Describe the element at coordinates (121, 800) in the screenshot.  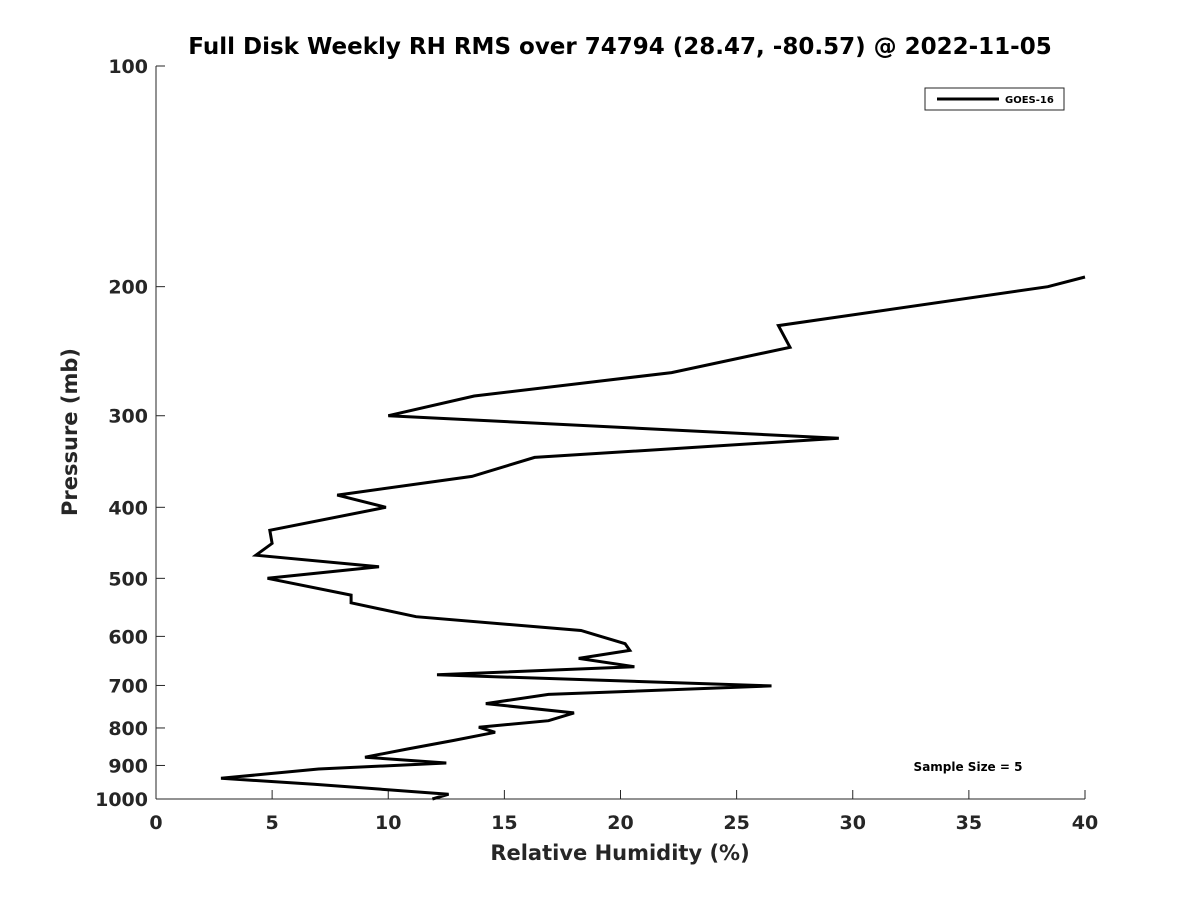
I see `y-tick-label: 1000` at that location.